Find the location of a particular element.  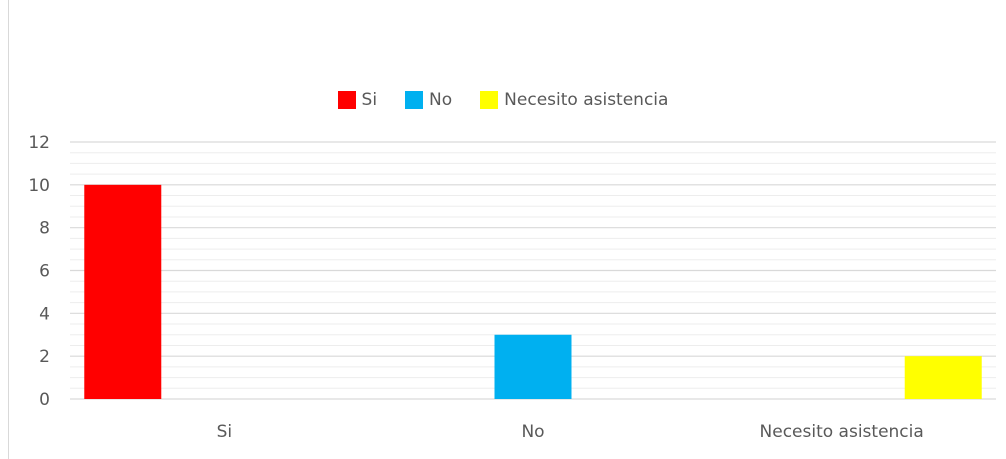

y-axis: 0 2 4 6 8 10 12 is located at coordinates (39, 271).